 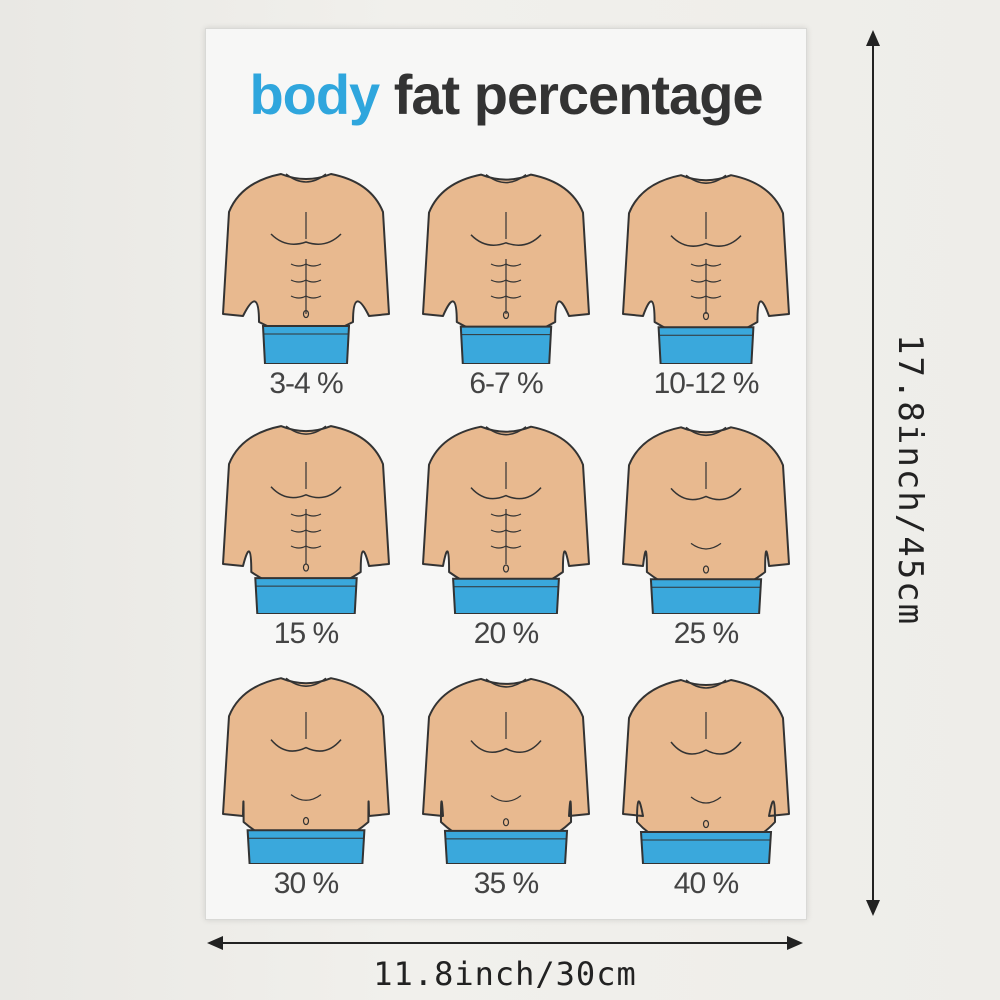 I want to click on figure-cell-1: 3-4 %, so click(x=306, y=284).